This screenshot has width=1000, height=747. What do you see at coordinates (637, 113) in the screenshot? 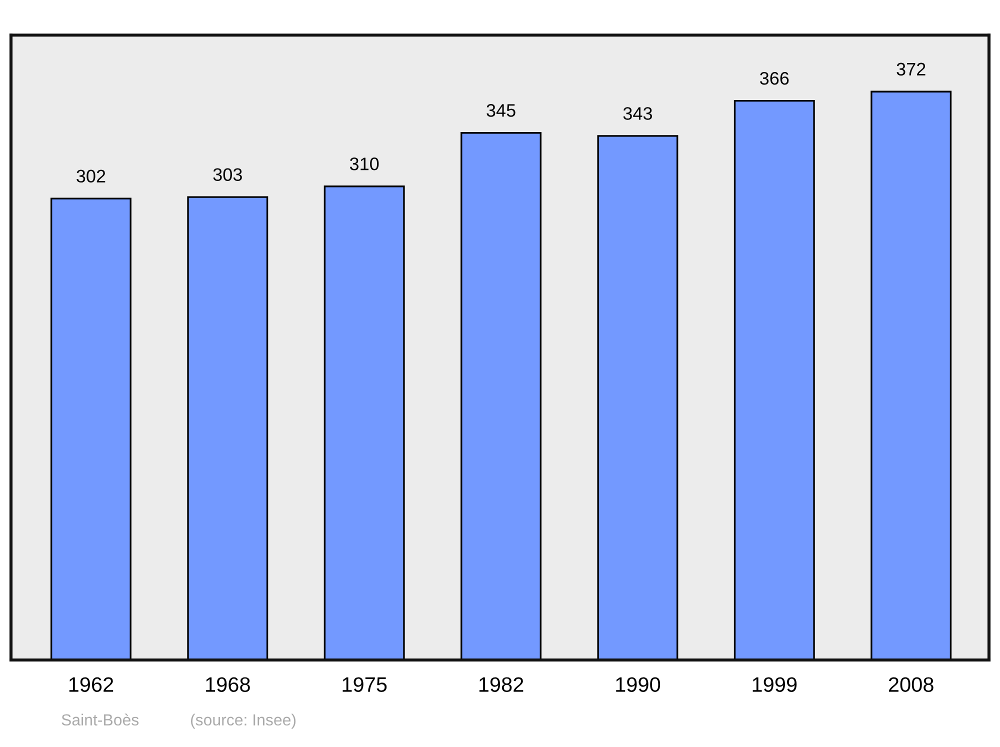
I see `data-label: 343` at bounding box center [637, 113].